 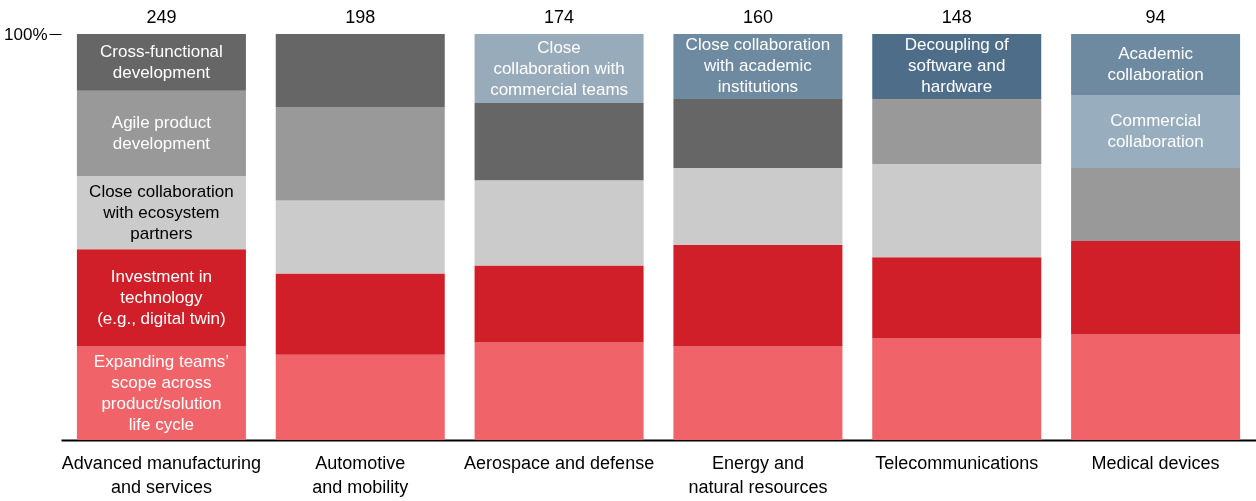 I want to click on annotation: 174, so click(x=559, y=17).